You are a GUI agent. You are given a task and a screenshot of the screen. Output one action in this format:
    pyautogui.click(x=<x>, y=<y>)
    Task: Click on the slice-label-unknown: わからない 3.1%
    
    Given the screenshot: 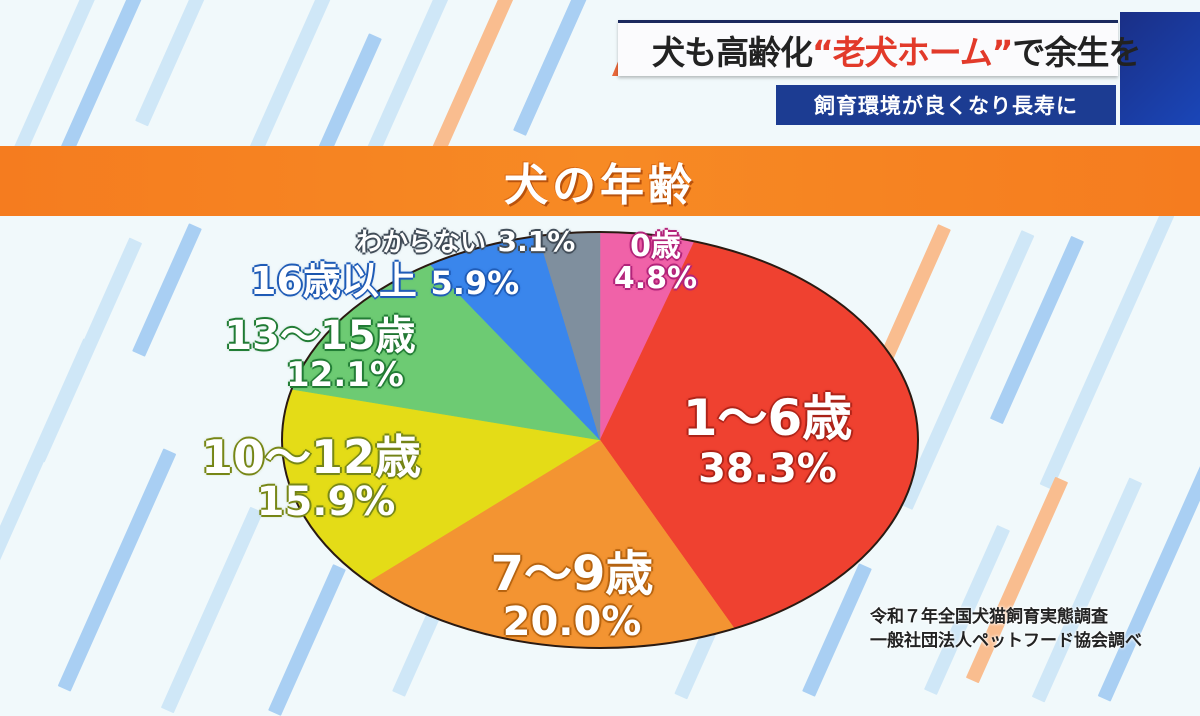 What is the action you would take?
    pyautogui.click(x=466, y=241)
    